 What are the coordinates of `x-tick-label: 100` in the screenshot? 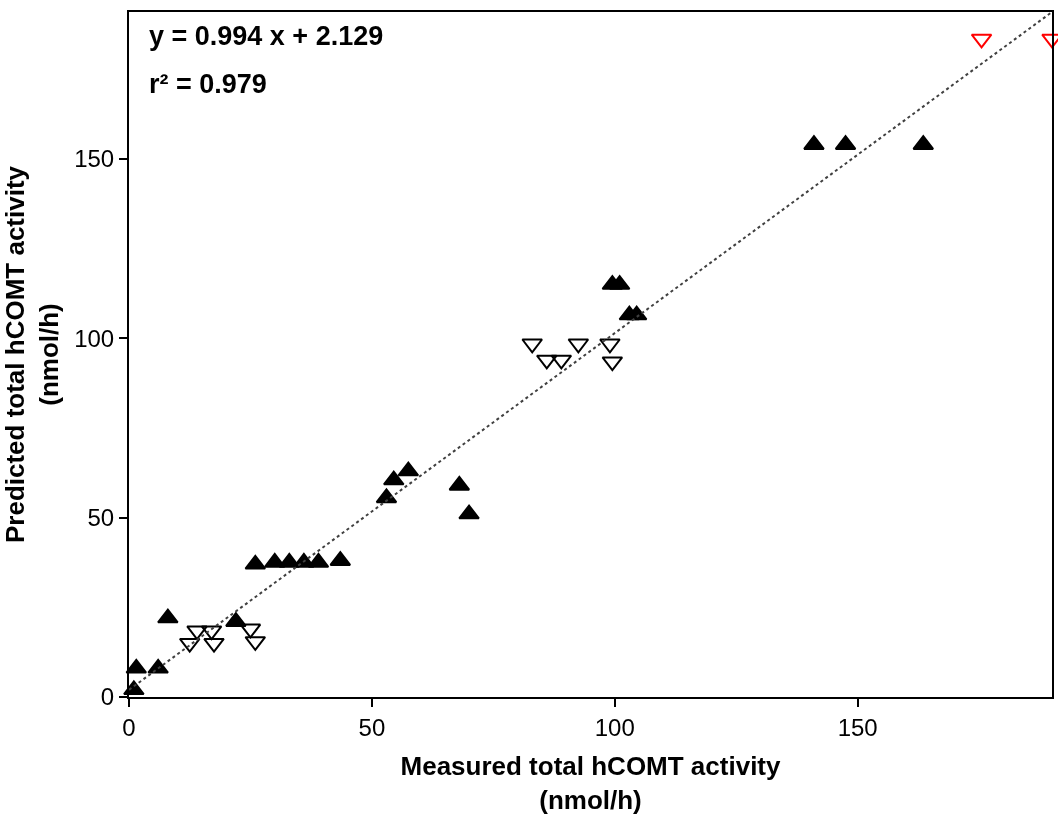 It's located at (614, 727).